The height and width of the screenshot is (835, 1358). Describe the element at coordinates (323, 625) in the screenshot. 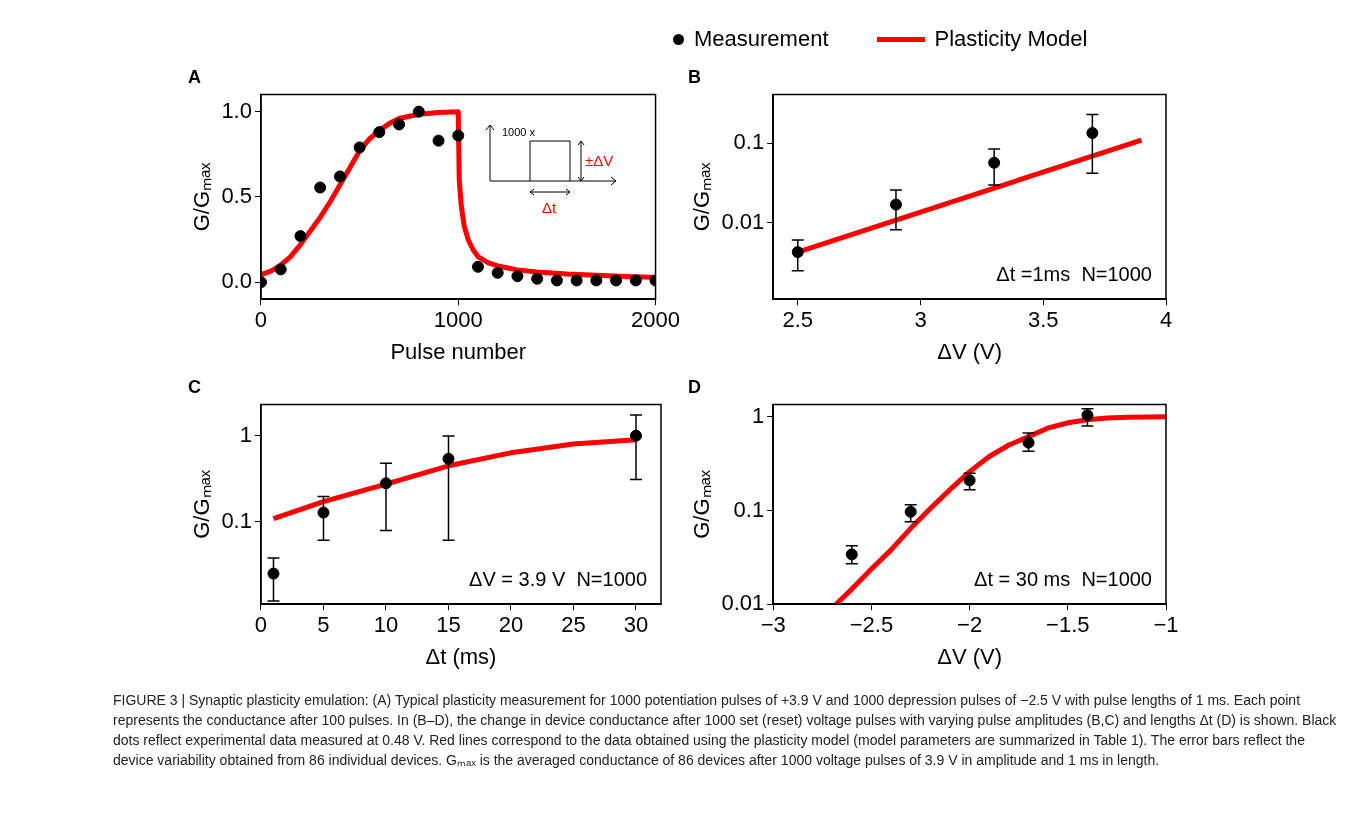

I see `x-tick-label: 5` at that location.